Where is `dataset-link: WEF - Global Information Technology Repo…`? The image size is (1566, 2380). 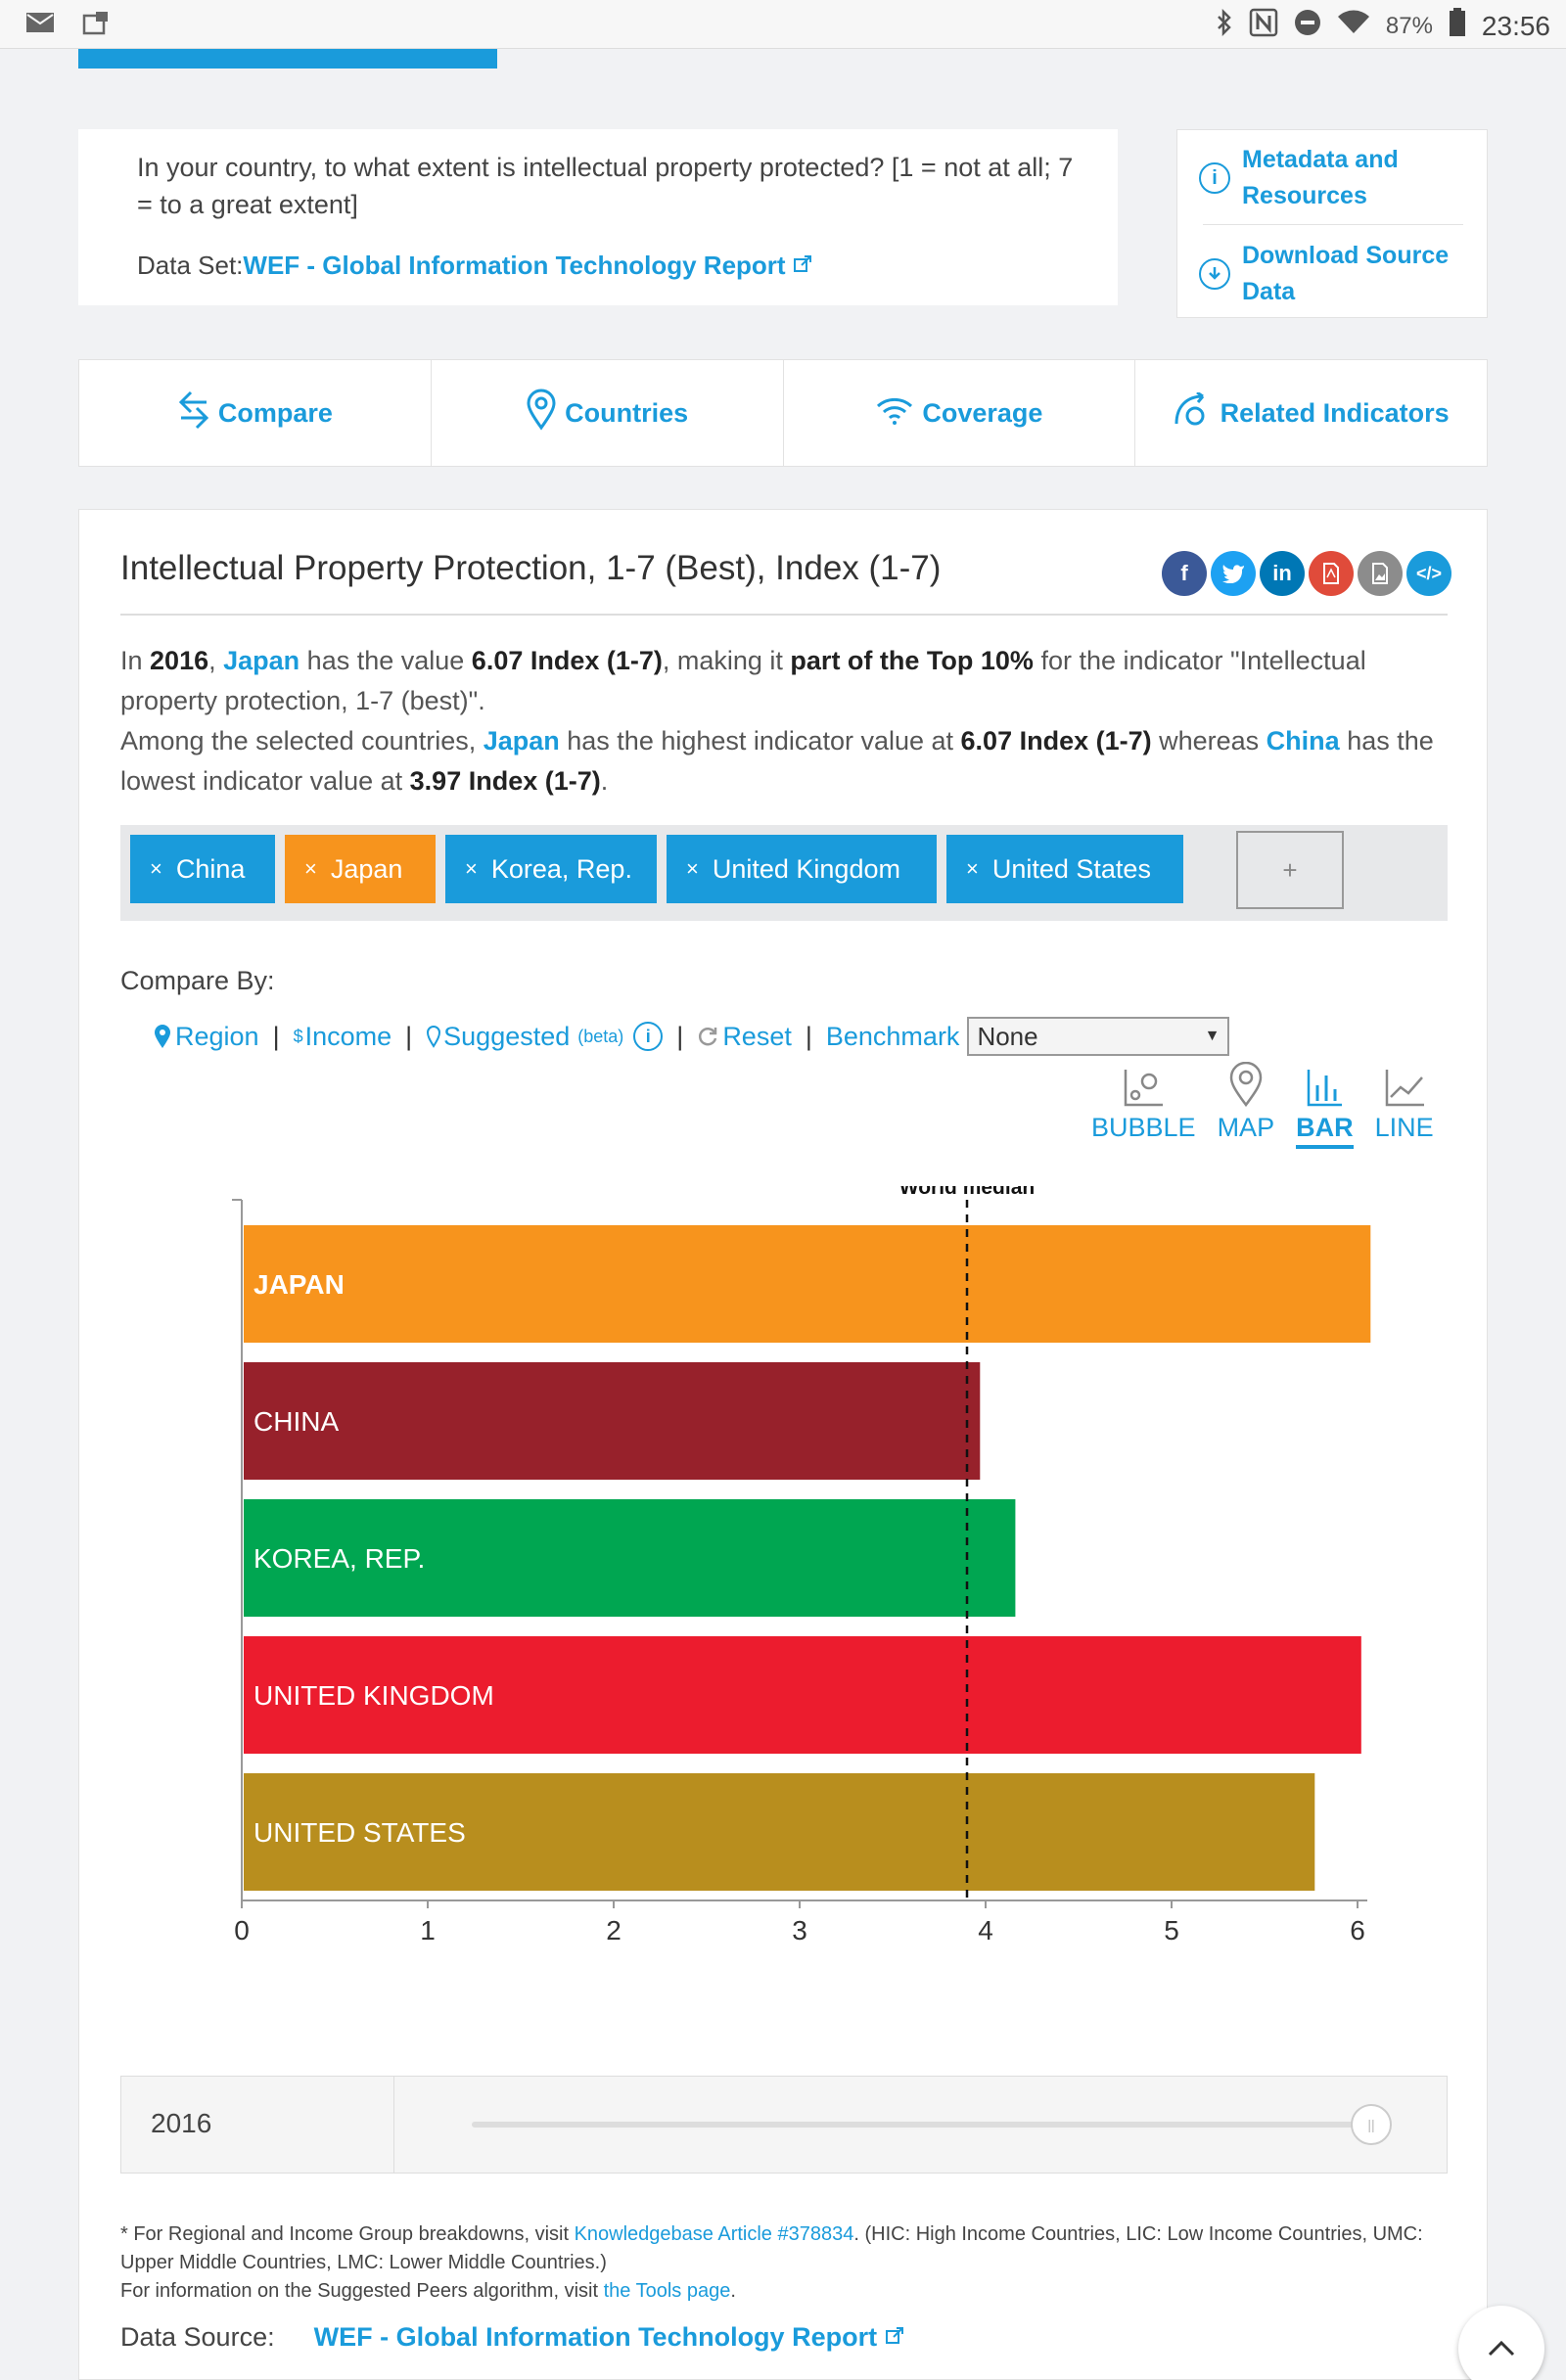 dataset-link: WEF - Global Information Technology Repo… is located at coordinates (514, 265).